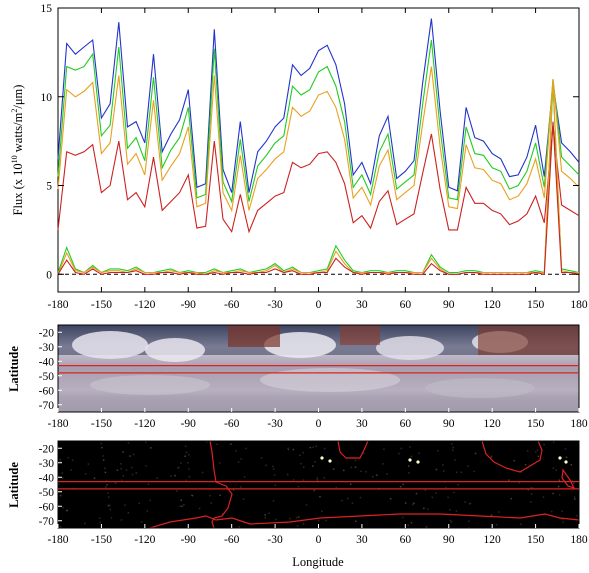 Image resolution: width=589 pixels, height=573 pixels. What do you see at coordinates (49, 275) in the screenshot?
I see `flux-ytick-label: 0` at bounding box center [49, 275].